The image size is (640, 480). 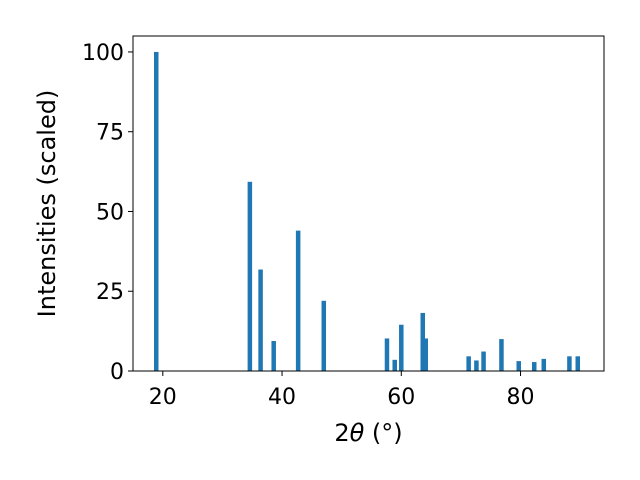 I want to click on y-tick-label-2: 50, so click(x=110, y=212).